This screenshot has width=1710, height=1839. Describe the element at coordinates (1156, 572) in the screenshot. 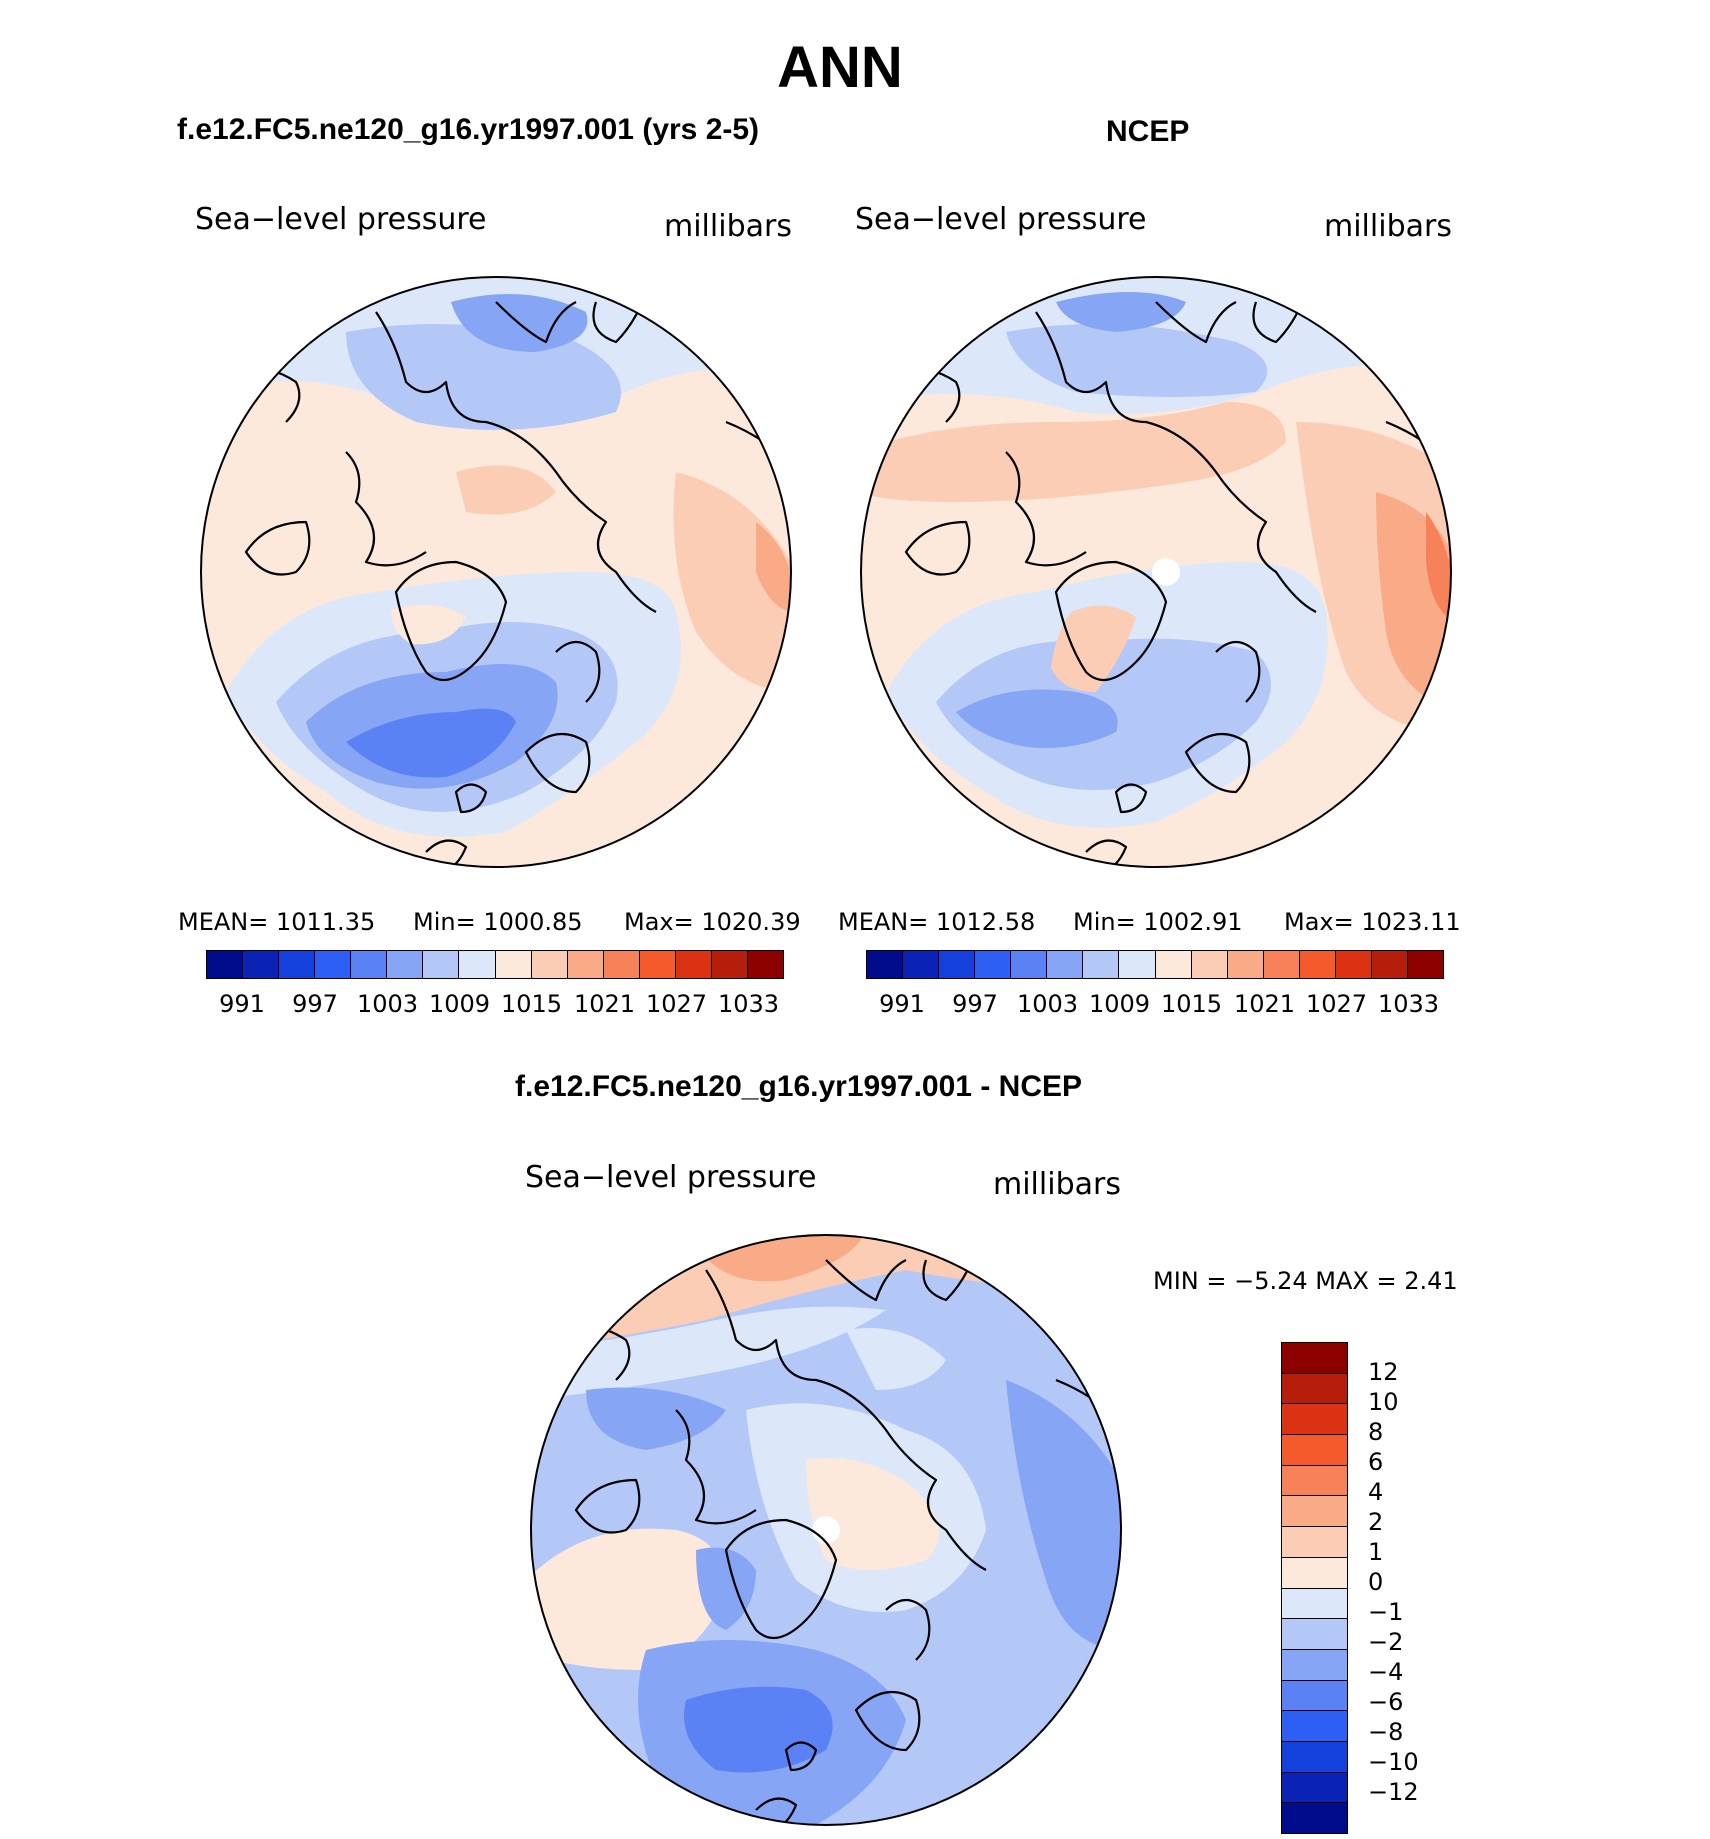

I see `panel-2-polar-map` at that location.